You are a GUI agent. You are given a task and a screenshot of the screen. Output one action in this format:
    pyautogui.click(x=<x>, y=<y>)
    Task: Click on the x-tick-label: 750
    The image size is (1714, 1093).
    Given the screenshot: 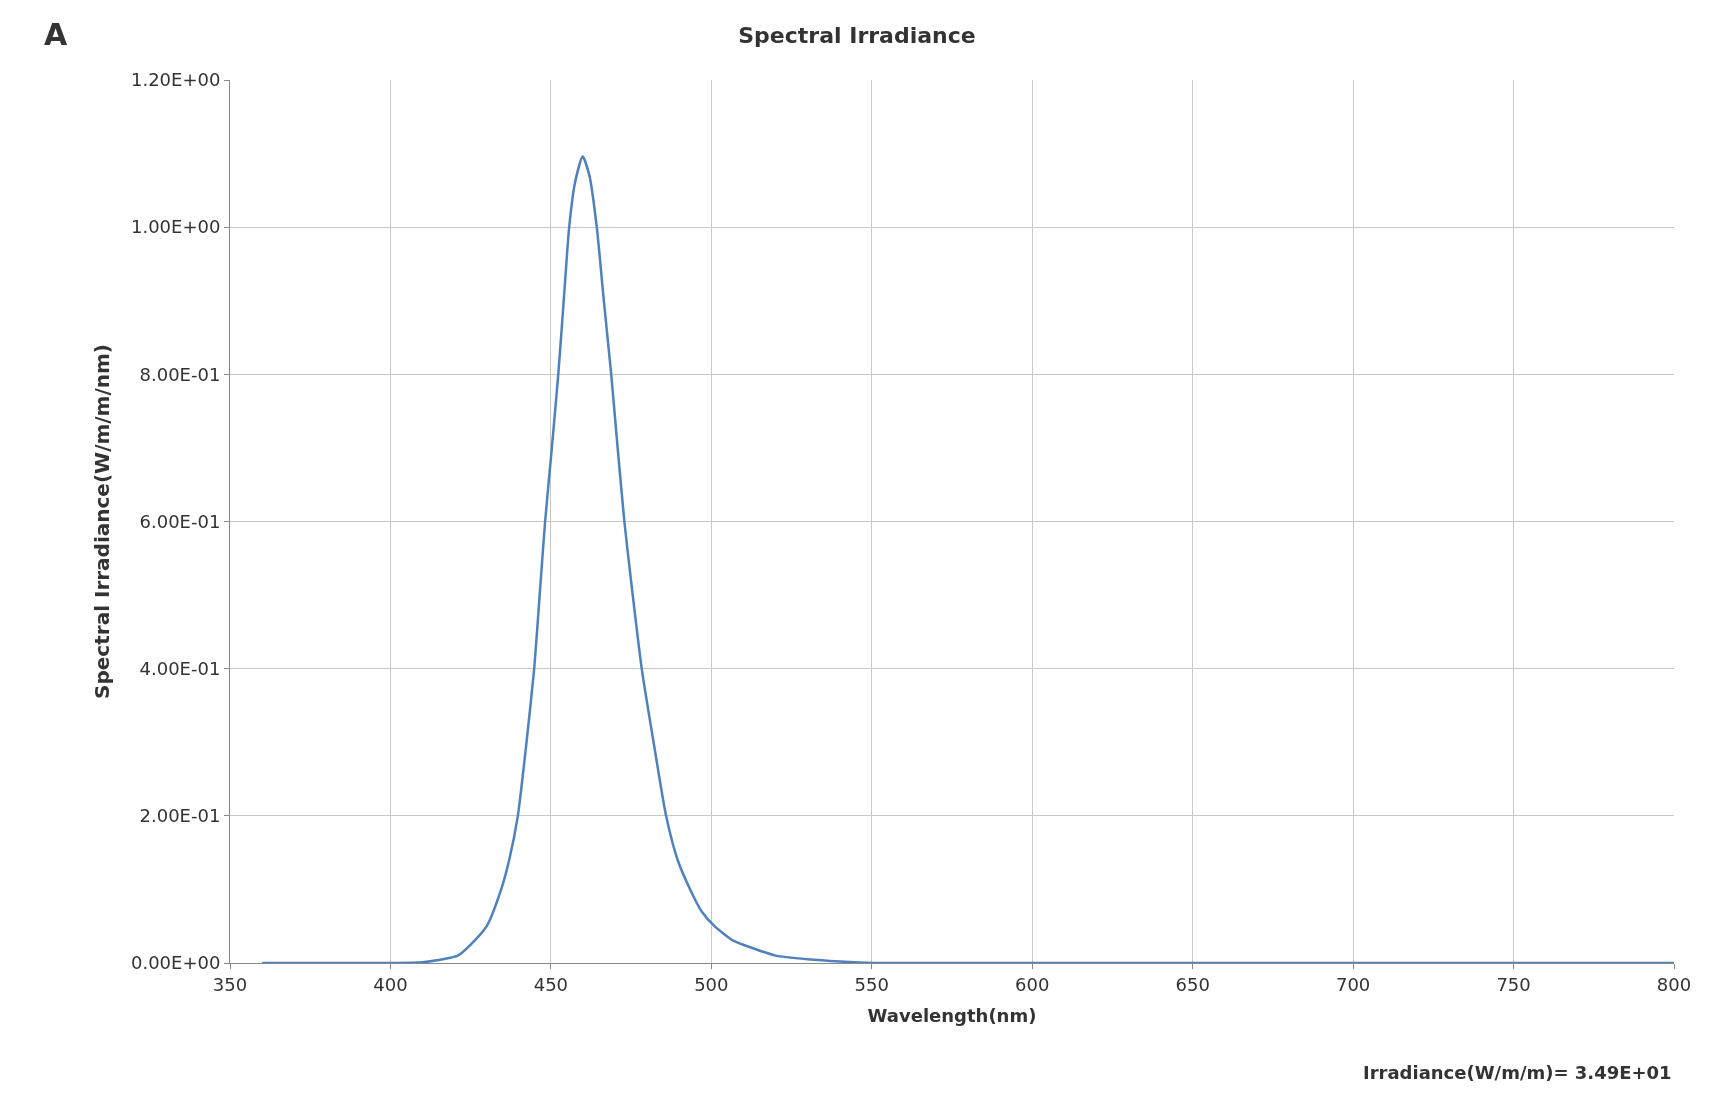 What is the action you would take?
    pyautogui.click(x=1513, y=984)
    